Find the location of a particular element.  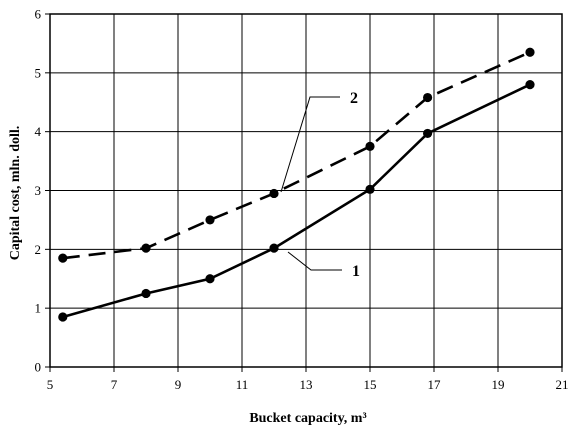

series-1-label: 1 is located at coordinates (356, 271).